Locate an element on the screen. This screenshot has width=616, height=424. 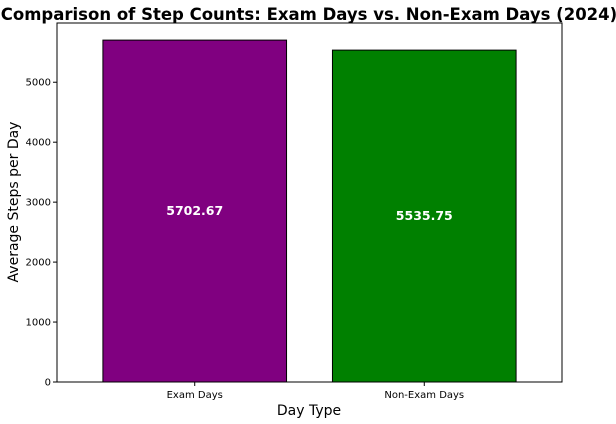
y-axis: 0 1000 2000 3000 4000 5000 is located at coordinates (41, 233).